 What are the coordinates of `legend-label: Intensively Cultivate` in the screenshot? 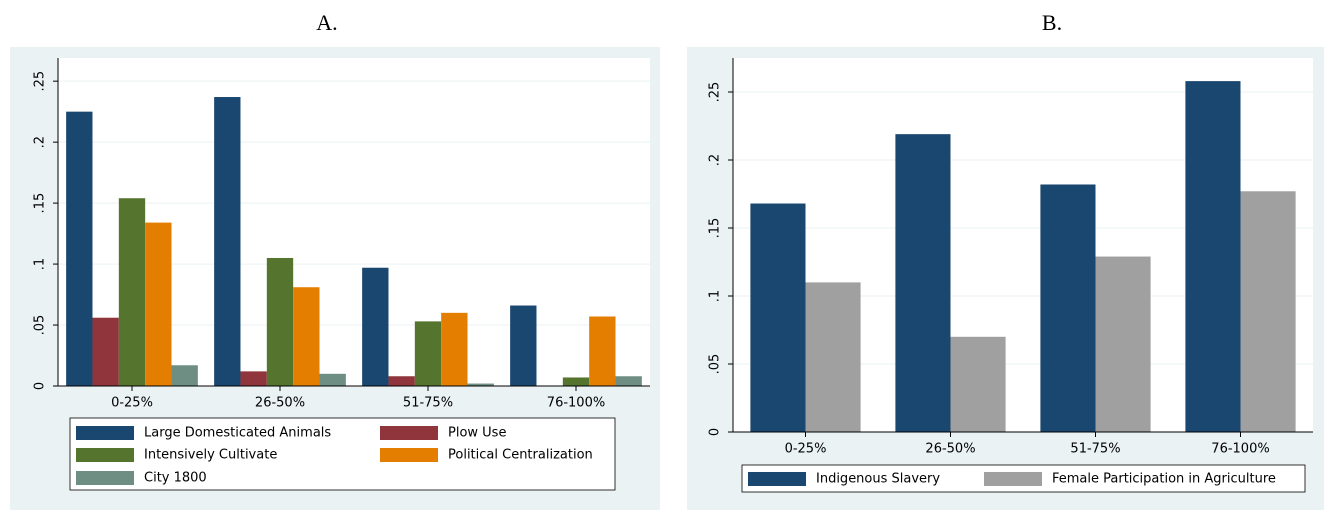 It's located at (210, 455).